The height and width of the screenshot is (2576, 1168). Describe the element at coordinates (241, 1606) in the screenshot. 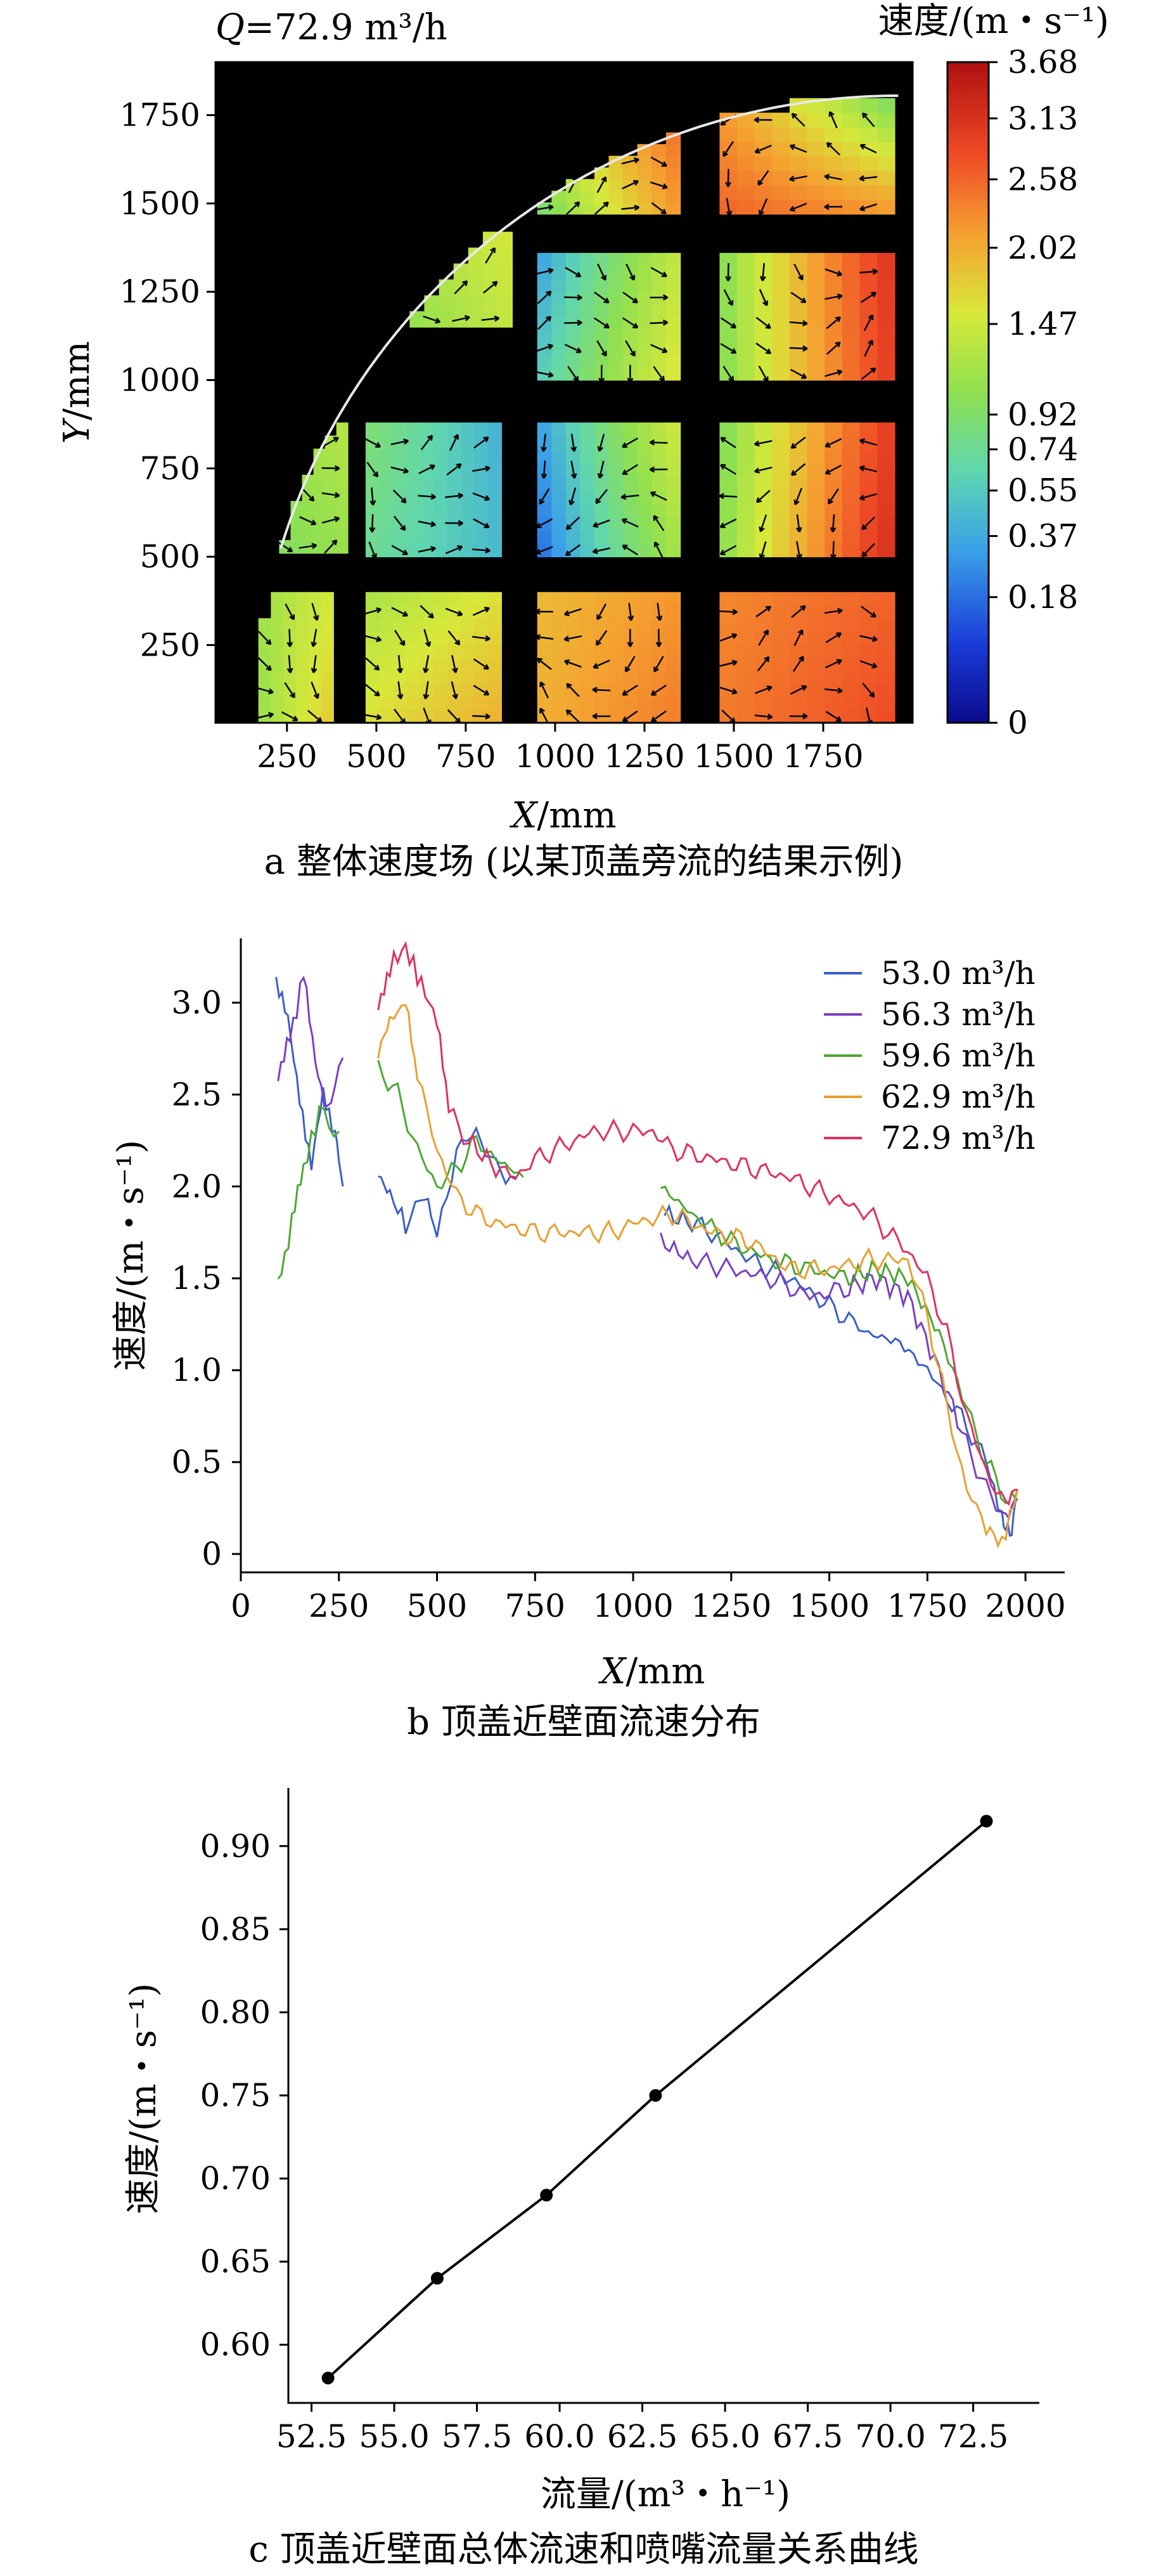

I see `x-tick-label: 0` at that location.